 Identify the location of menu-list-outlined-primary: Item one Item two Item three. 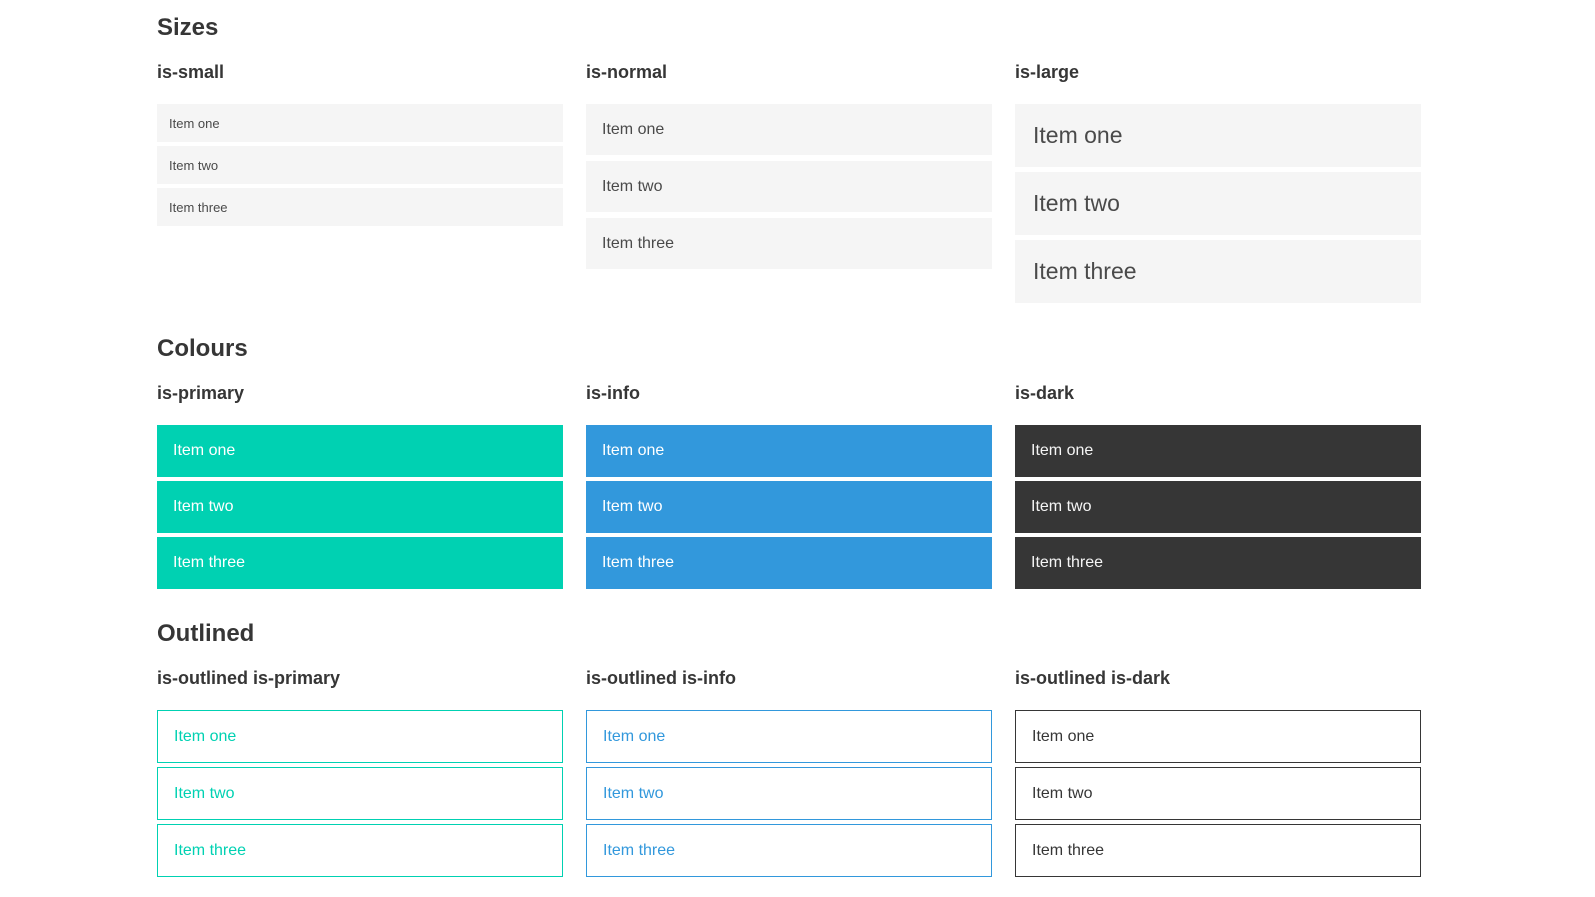
(360, 793).